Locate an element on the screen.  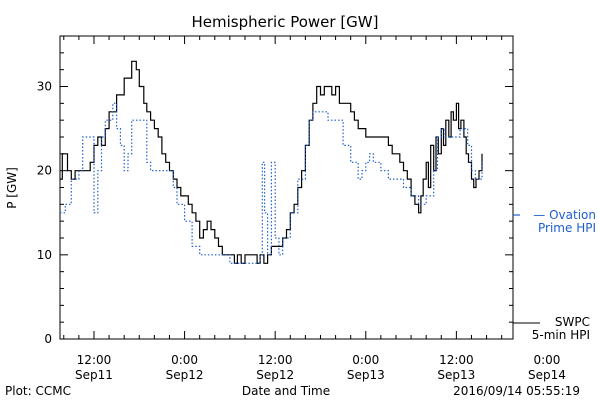
chart-title: Hemispheric Power [GW] is located at coordinates (285, 22).